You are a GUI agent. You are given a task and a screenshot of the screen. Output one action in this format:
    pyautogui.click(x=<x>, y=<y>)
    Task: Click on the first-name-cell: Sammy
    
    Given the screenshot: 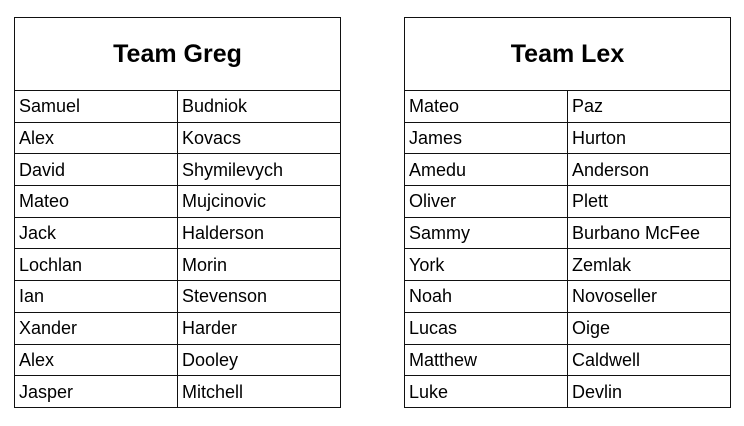 What is the action you would take?
    pyautogui.click(x=486, y=233)
    